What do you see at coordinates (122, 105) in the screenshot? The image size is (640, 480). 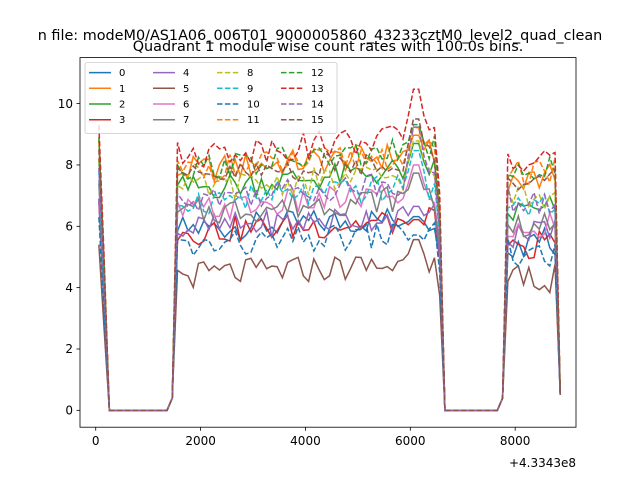 I see `legend-label-2: 2` at bounding box center [122, 105].